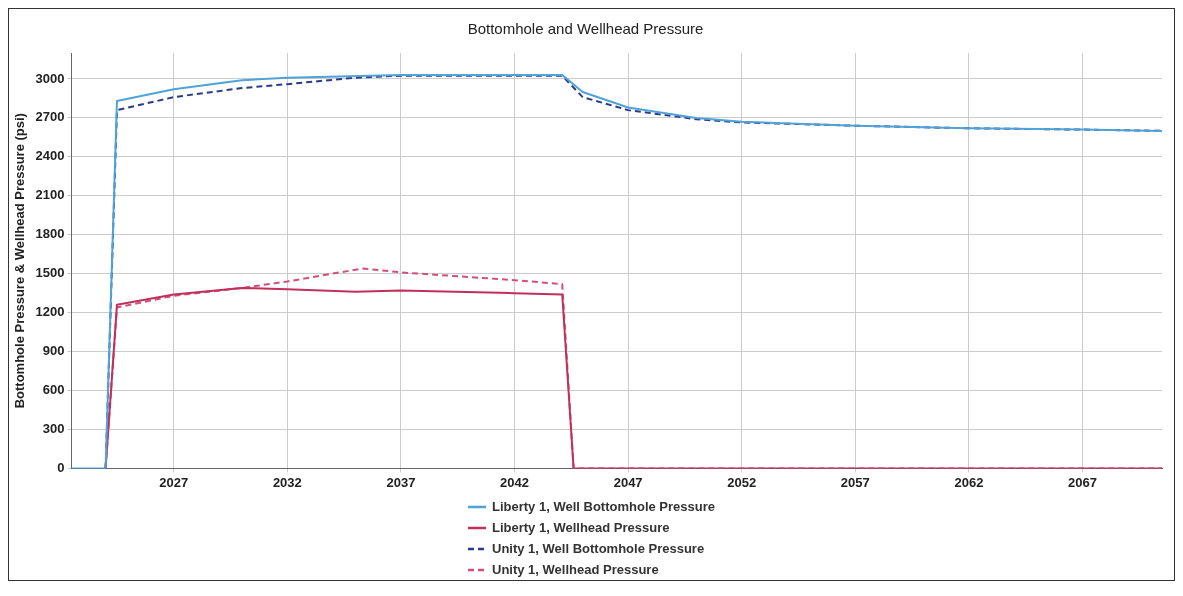  What do you see at coordinates (50, 117) in the screenshot?
I see `y-tick-label: 2700` at bounding box center [50, 117].